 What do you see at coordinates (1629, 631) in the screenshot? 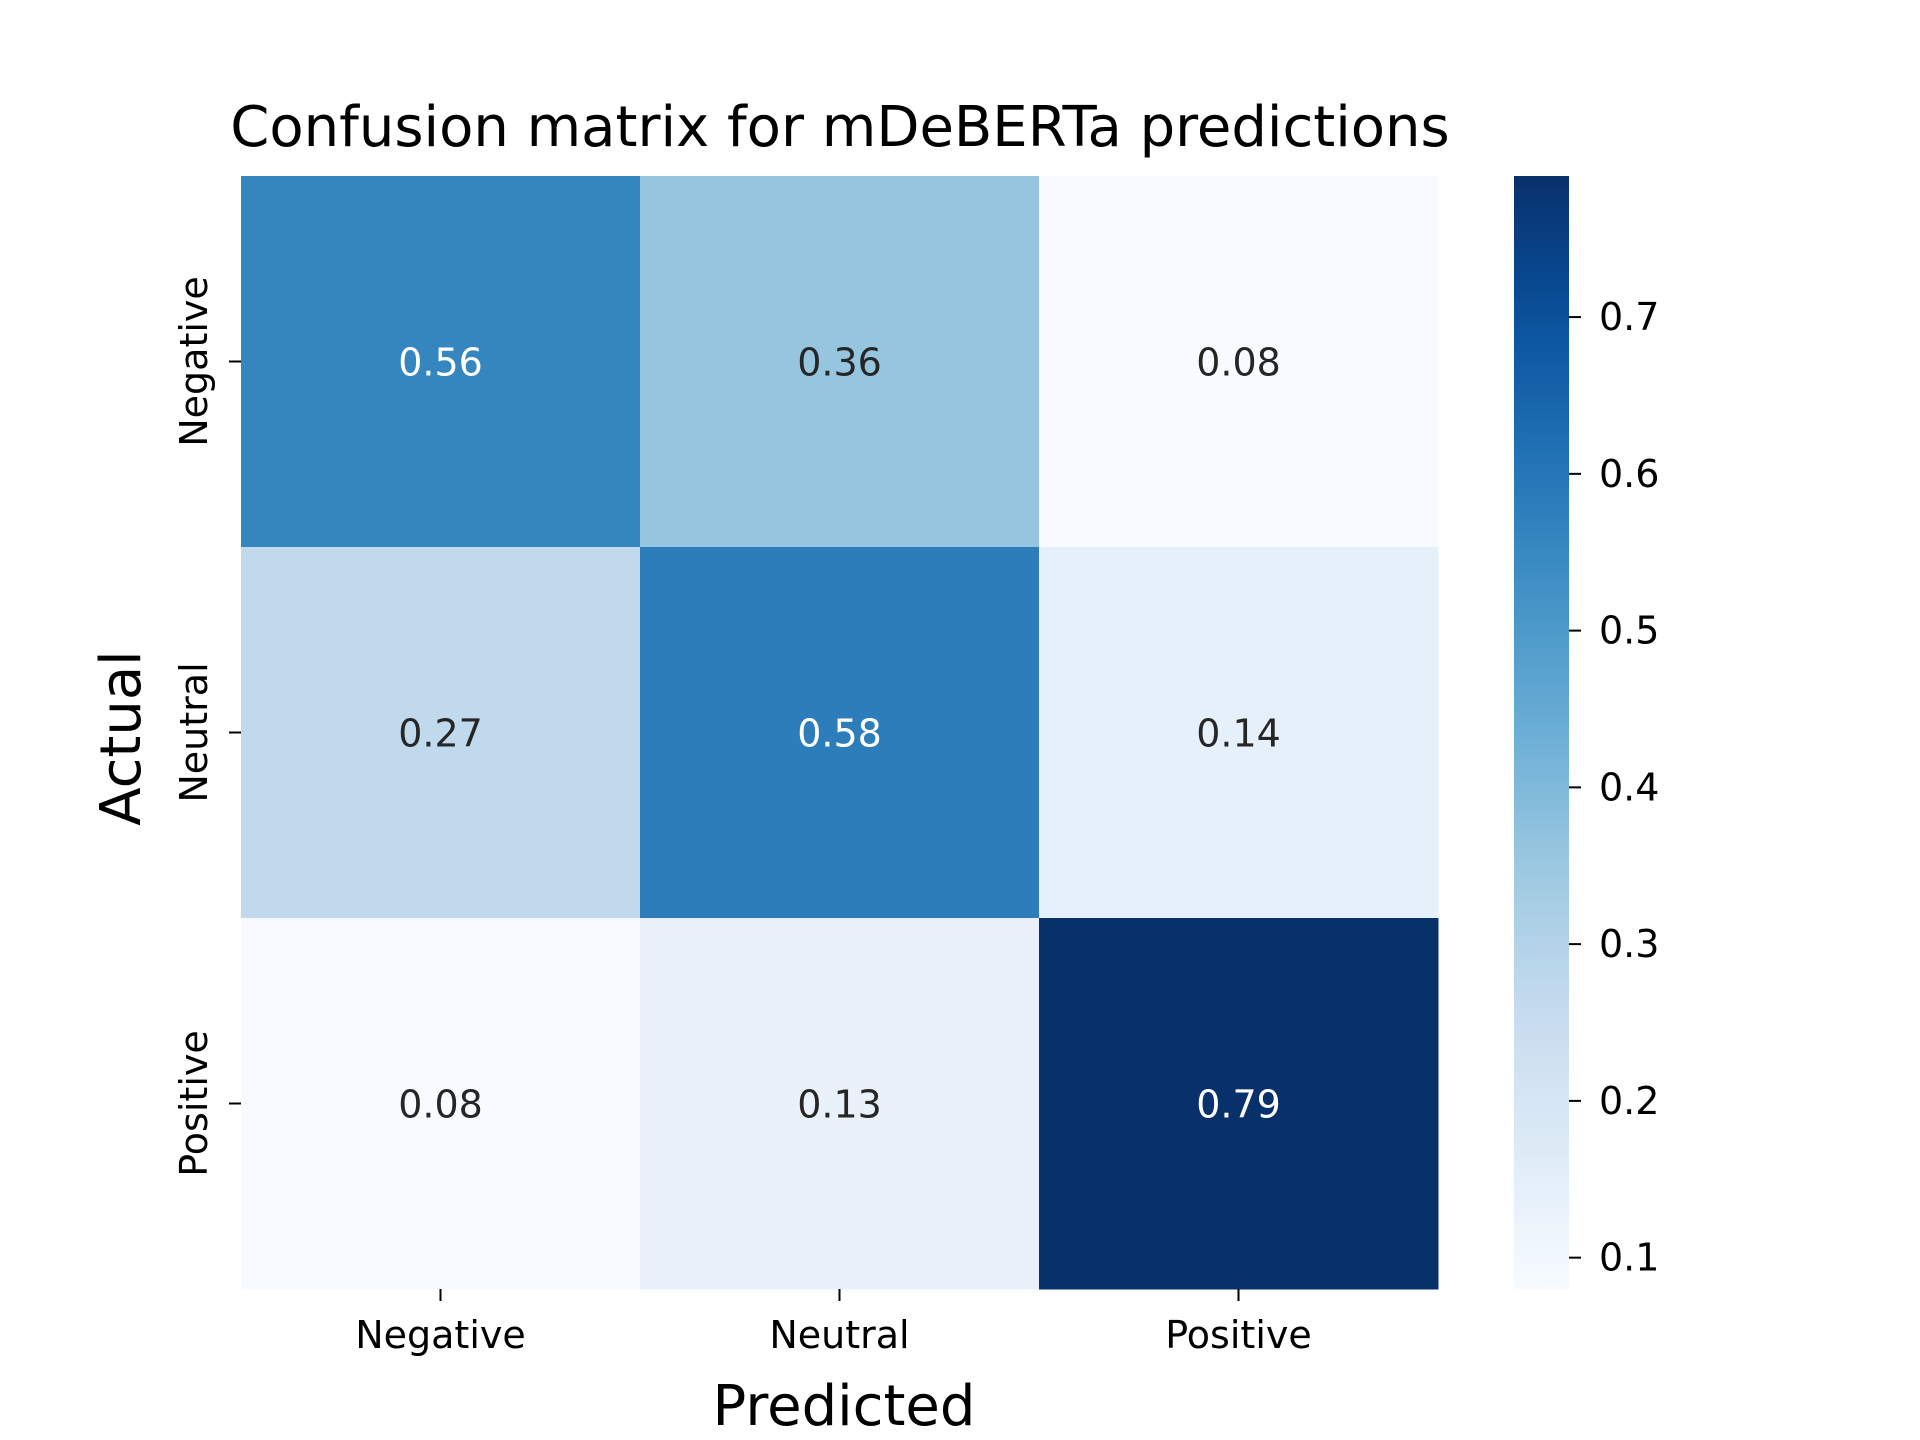
I see `colorbar-tick-label: 0.5` at bounding box center [1629, 631].